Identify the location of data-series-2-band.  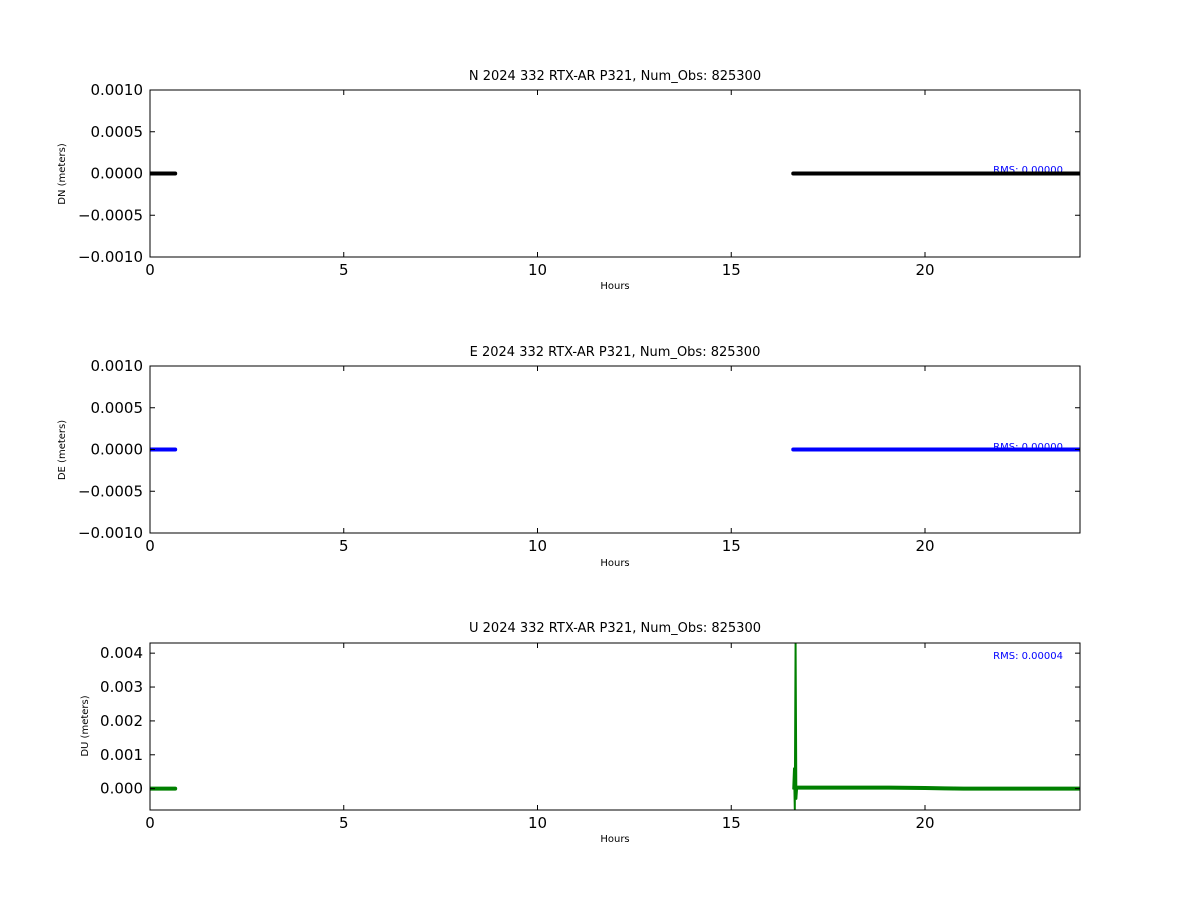
(937, 788).